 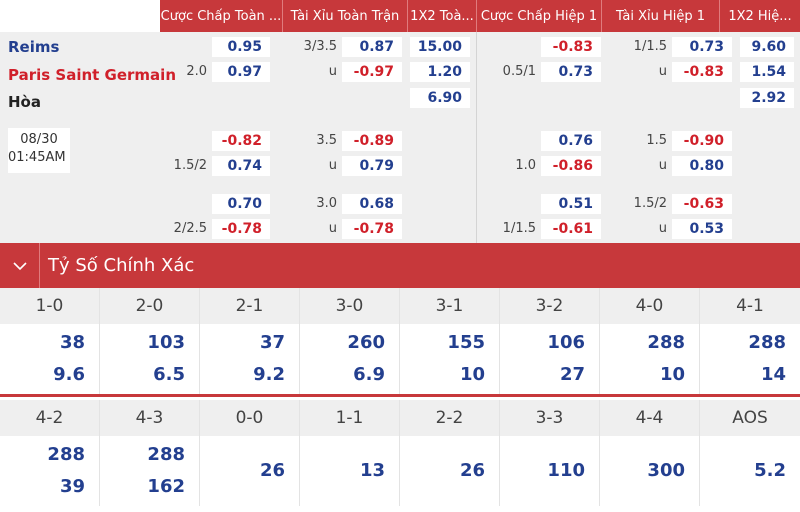 I want to click on h1-ou-over-odds: 0.73, so click(x=702, y=47).